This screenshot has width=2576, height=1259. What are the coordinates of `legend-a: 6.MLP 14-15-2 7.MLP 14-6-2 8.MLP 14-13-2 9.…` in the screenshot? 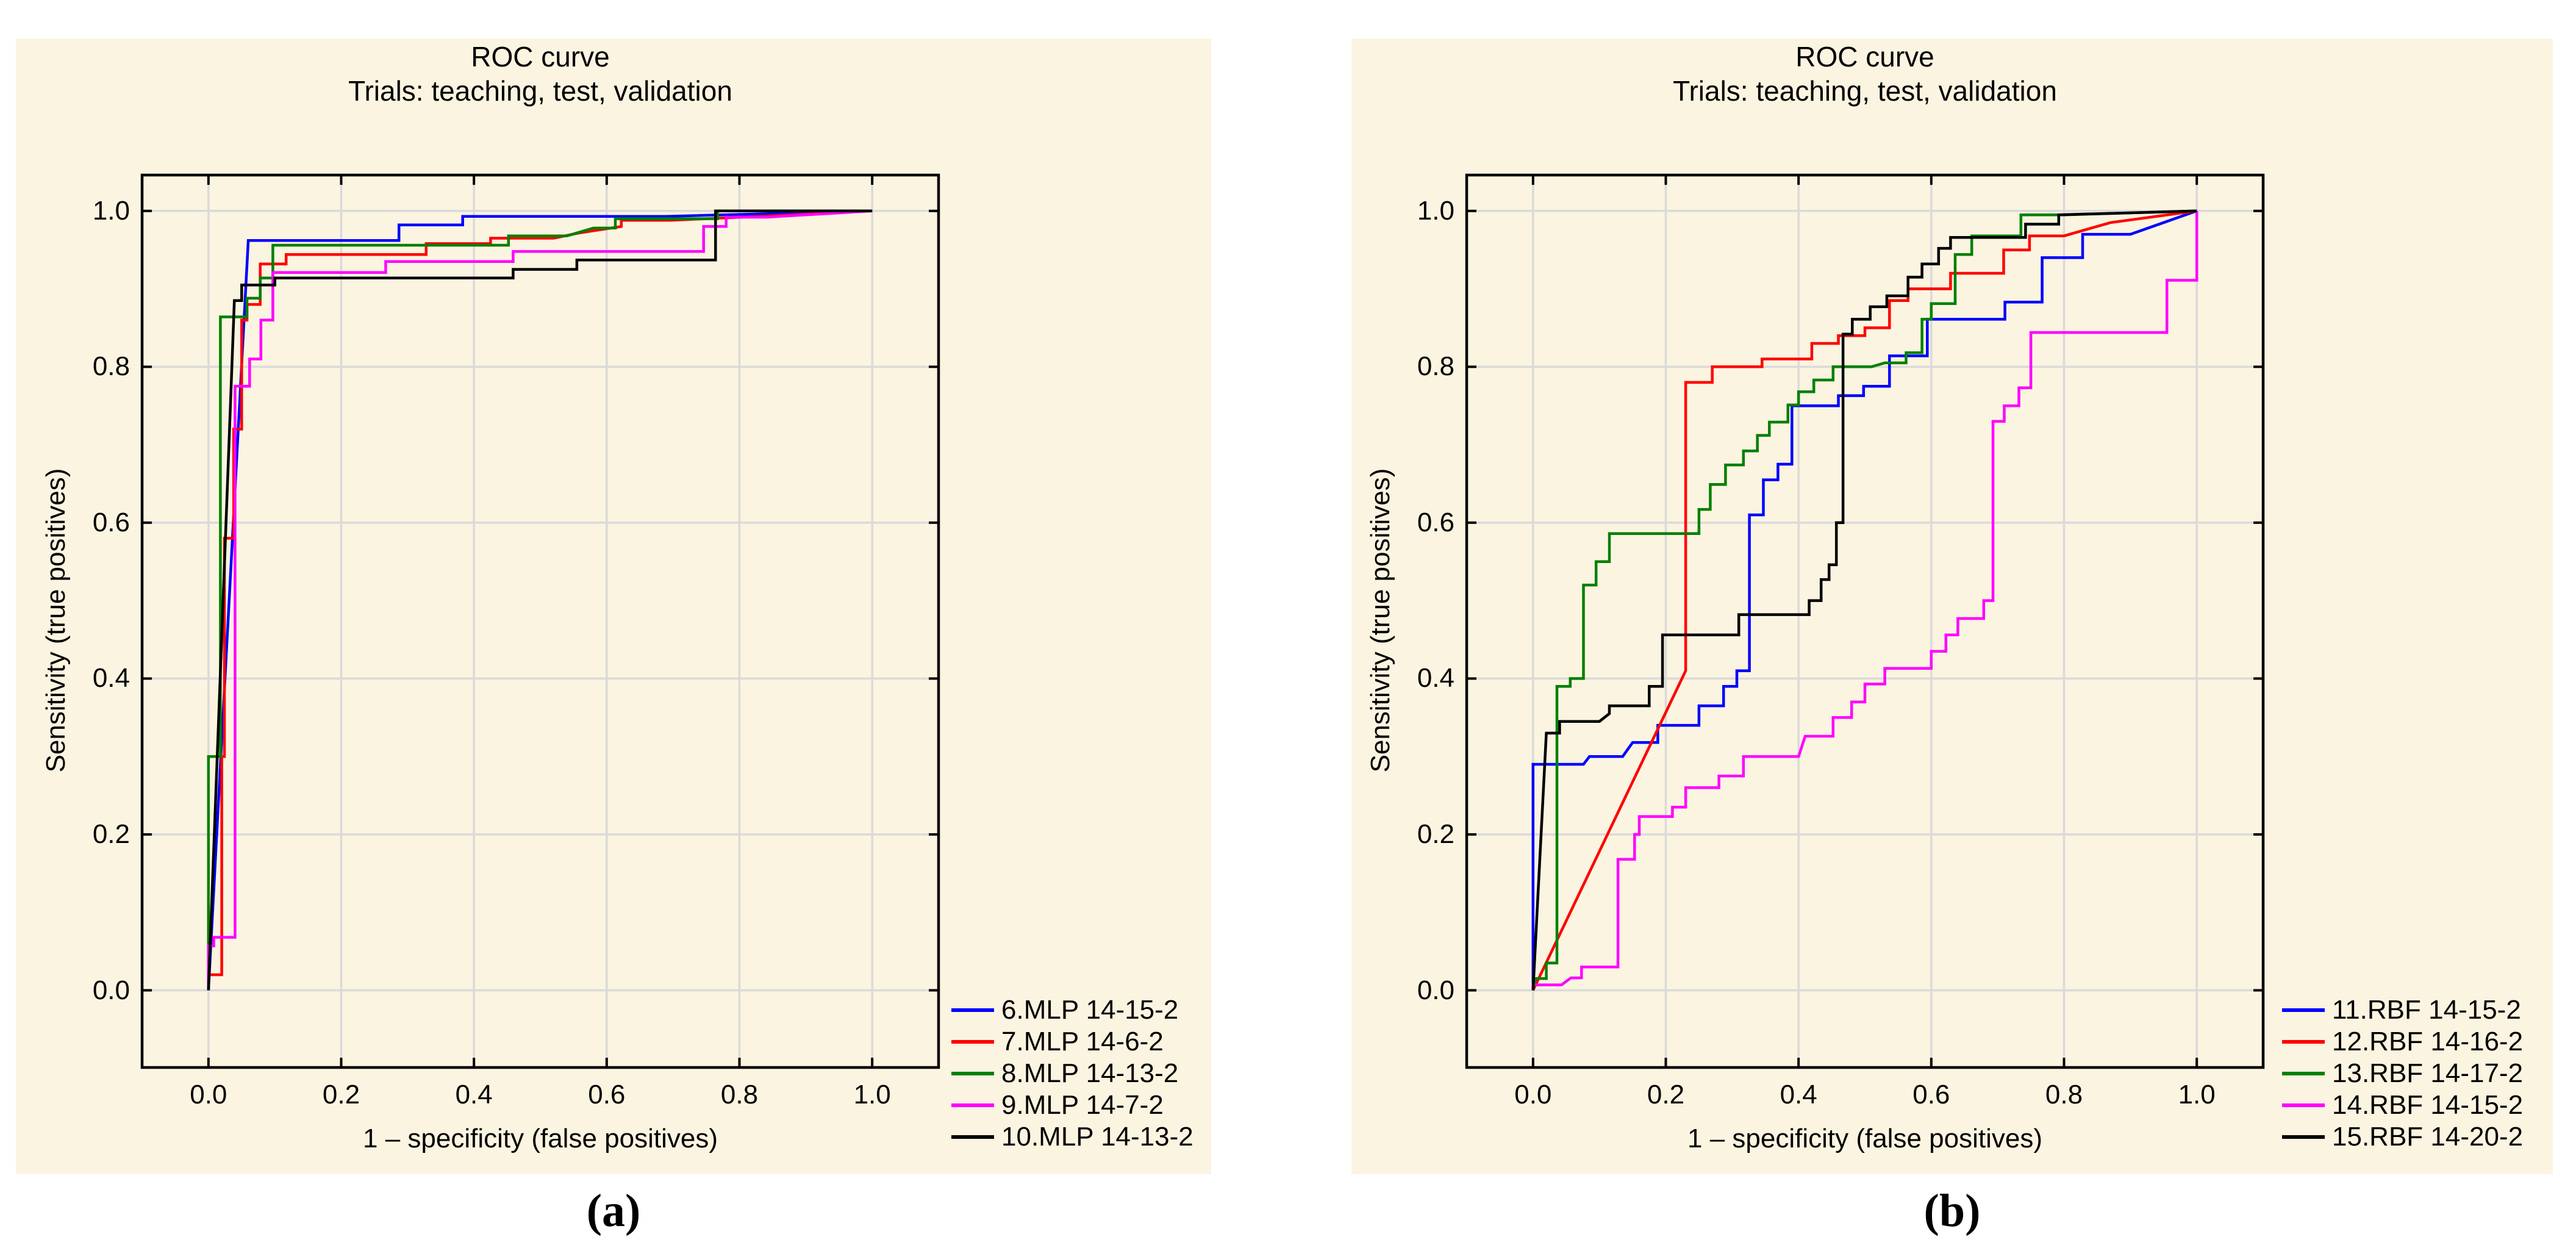 It's located at (1072, 1073).